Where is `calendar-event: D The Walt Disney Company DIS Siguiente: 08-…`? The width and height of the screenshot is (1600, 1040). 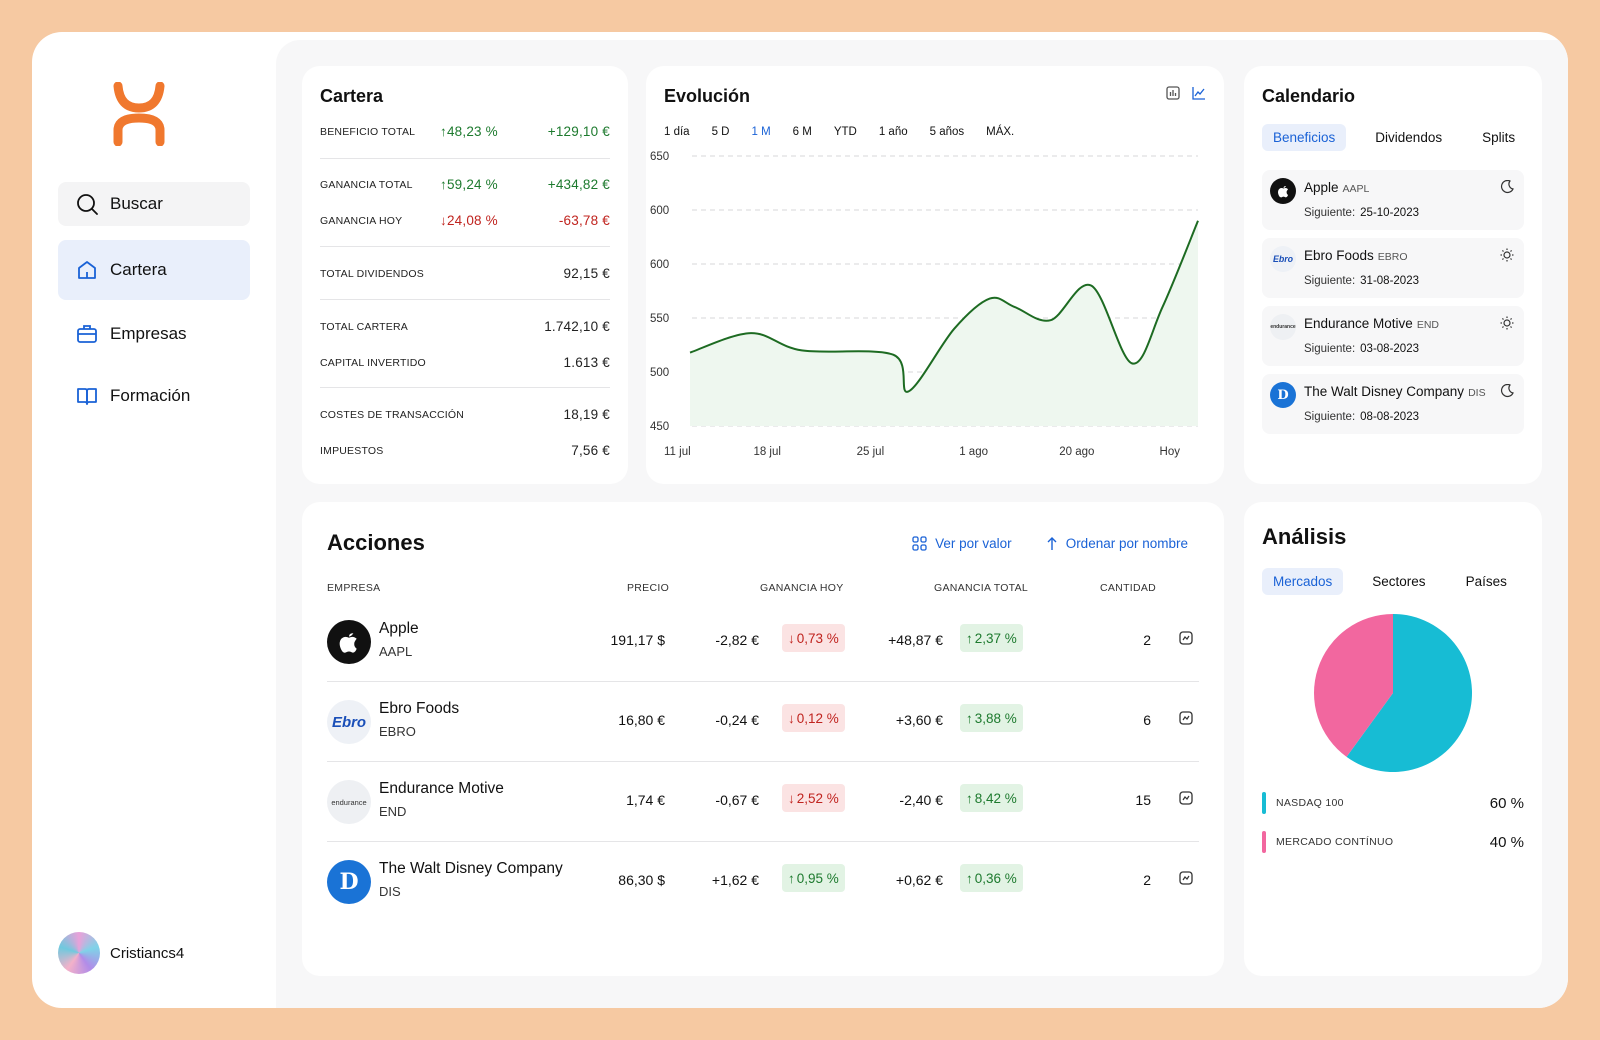 calendar-event: D The Walt Disney Company DIS Siguiente: 08-… is located at coordinates (1393, 404).